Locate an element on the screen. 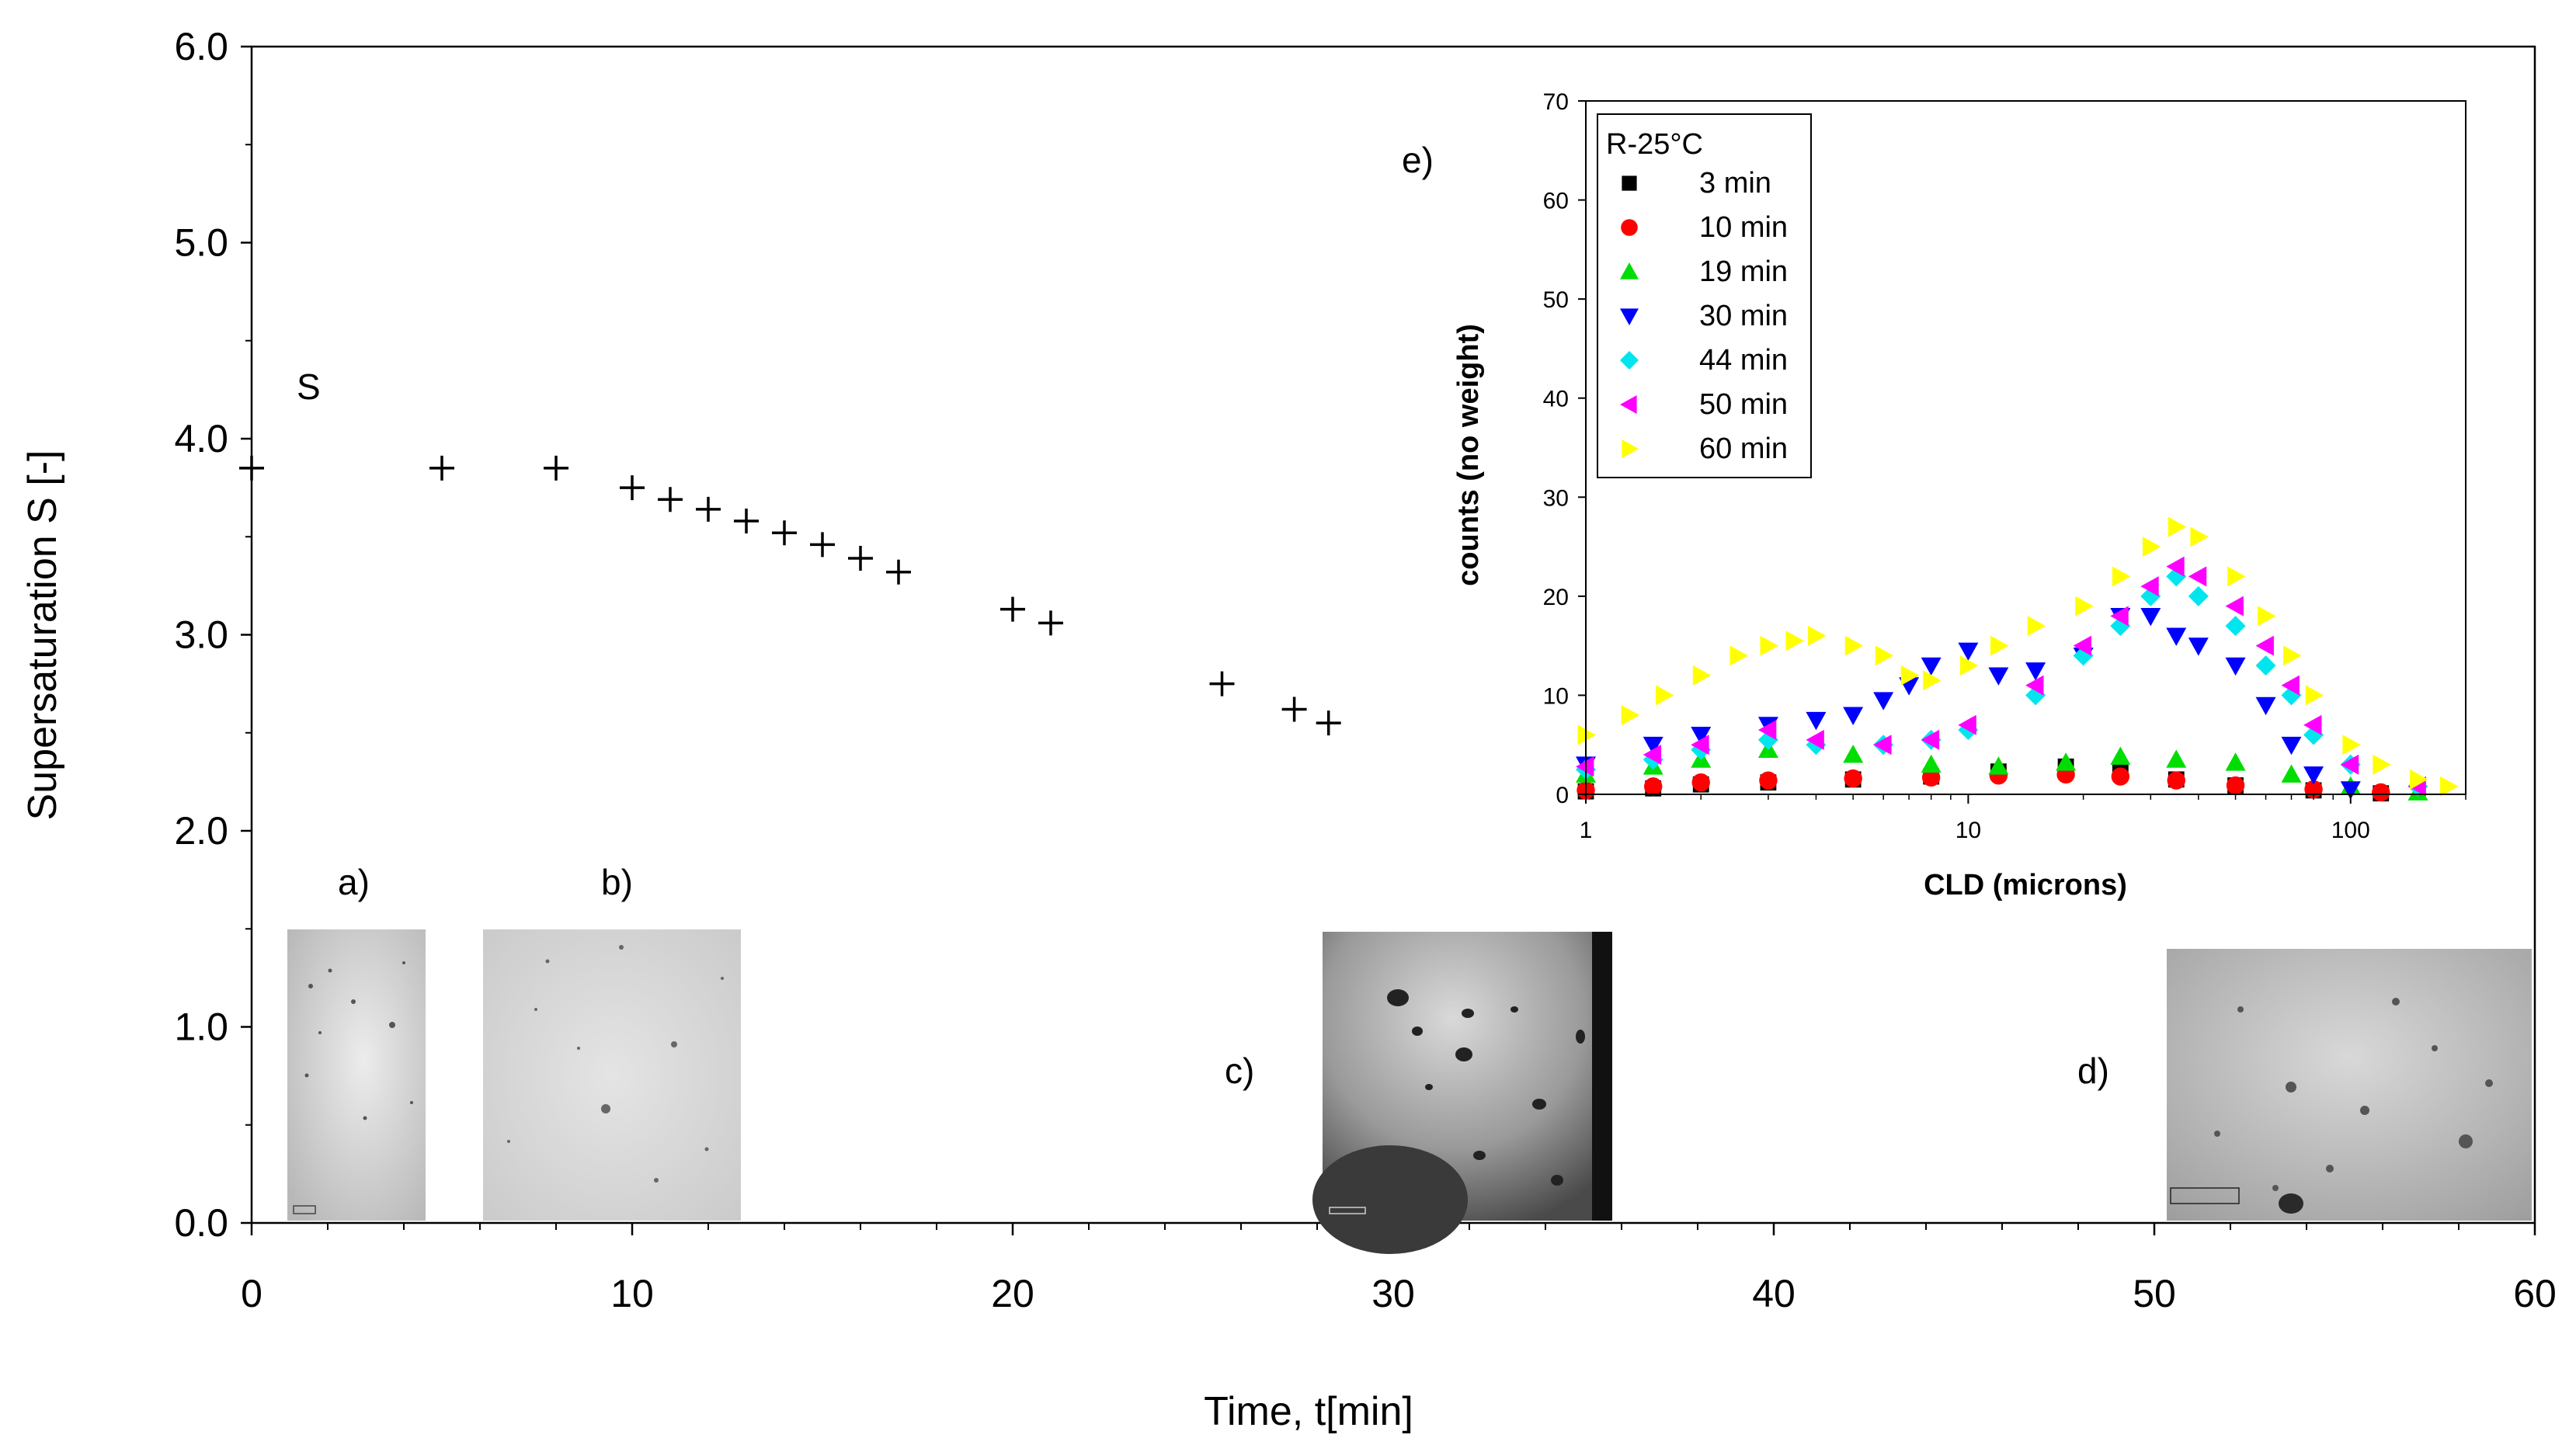 The height and width of the screenshot is (1452, 2576). inset-y-tick-label: 70 is located at coordinates (1556, 102).